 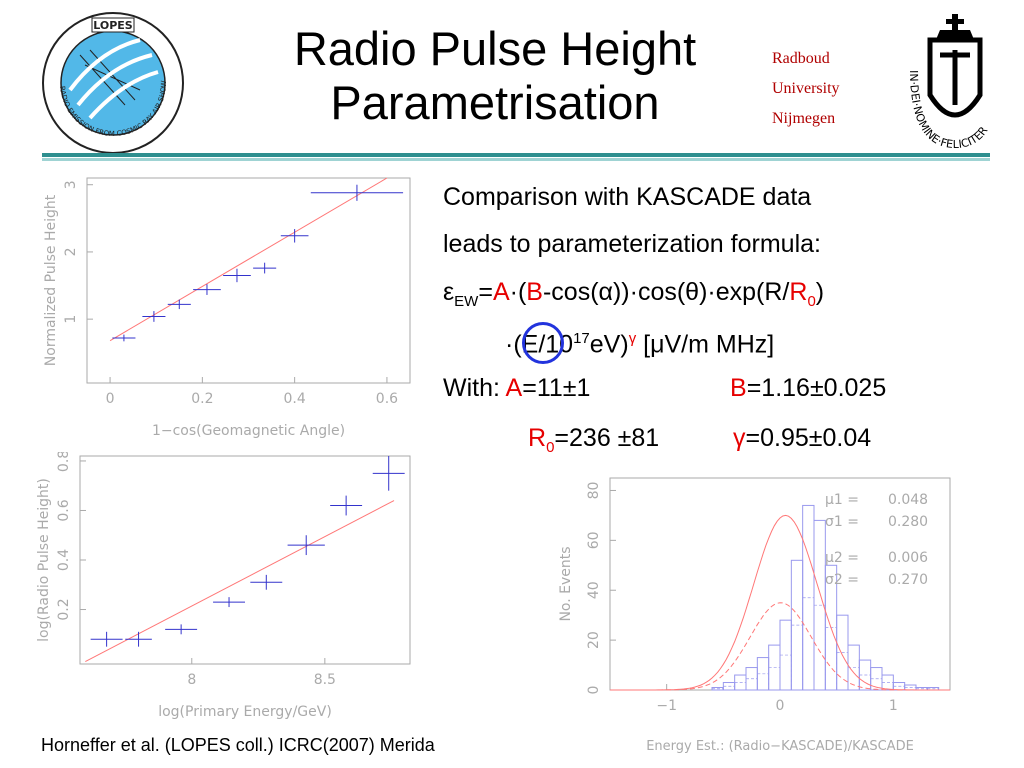 I want to click on y-tick-label: 0, so click(x=594, y=690).